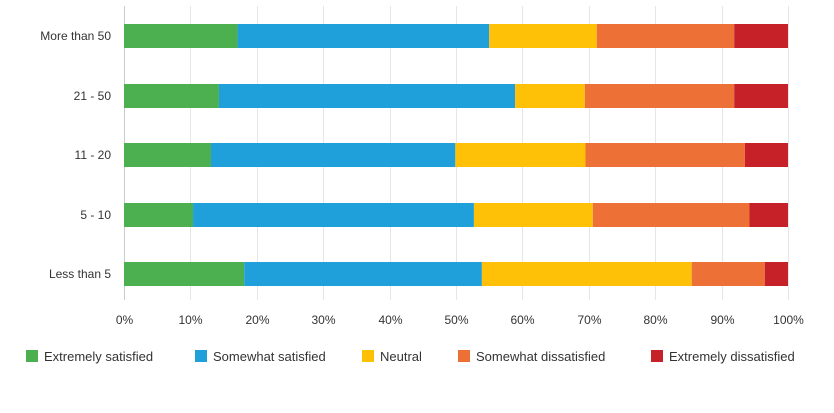 Image resolution: width=834 pixels, height=413 pixels. Describe the element at coordinates (269, 356) in the screenshot. I see `legend-label: Somewhat satisfied` at that location.